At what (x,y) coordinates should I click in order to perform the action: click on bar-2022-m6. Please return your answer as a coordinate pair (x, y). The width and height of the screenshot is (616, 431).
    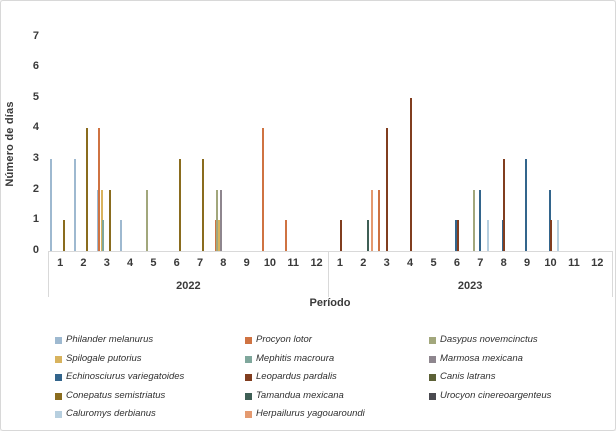
    Looking at the image, I should click on (180, 205).